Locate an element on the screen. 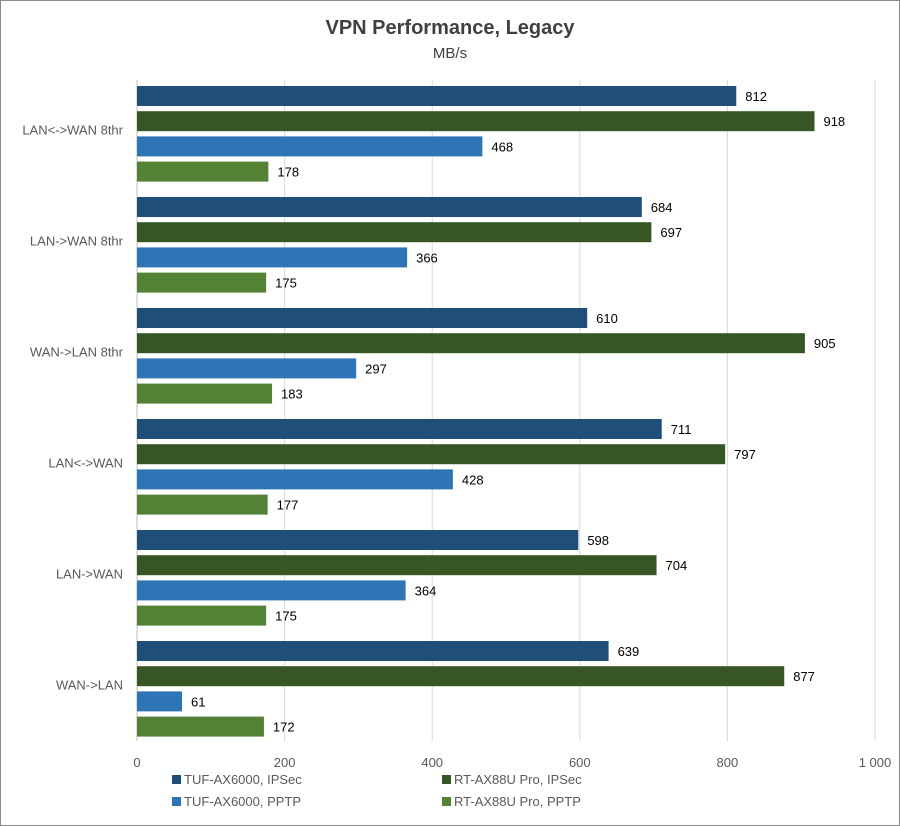 The height and width of the screenshot is (826, 900). data-label: 797 is located at coordinates (745, 454).